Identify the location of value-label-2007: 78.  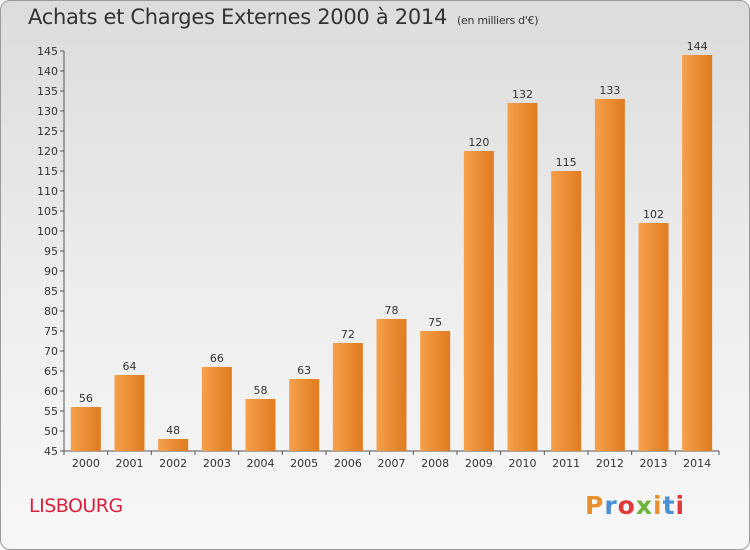
(392, 310).